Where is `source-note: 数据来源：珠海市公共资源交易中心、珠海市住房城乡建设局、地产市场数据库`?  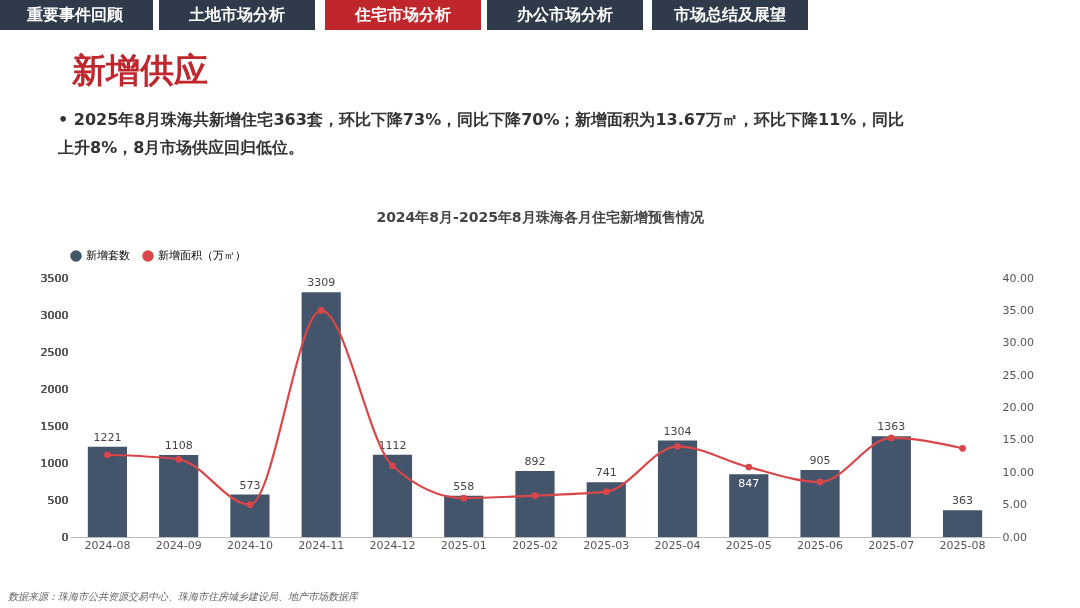
source-note: 数据来源：珠海市公共资源交易中心、珠海市住房城乡建设局、地产市场数据库 is located at coordinates (184, 596).